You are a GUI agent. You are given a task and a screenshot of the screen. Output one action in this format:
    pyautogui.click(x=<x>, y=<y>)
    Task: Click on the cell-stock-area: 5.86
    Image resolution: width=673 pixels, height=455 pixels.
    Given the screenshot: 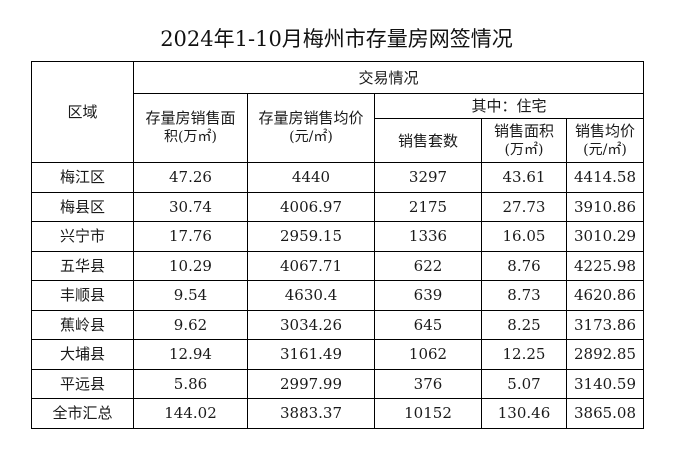 What is the action you would take?
    pyautogui.click(x=190, y=383)
    